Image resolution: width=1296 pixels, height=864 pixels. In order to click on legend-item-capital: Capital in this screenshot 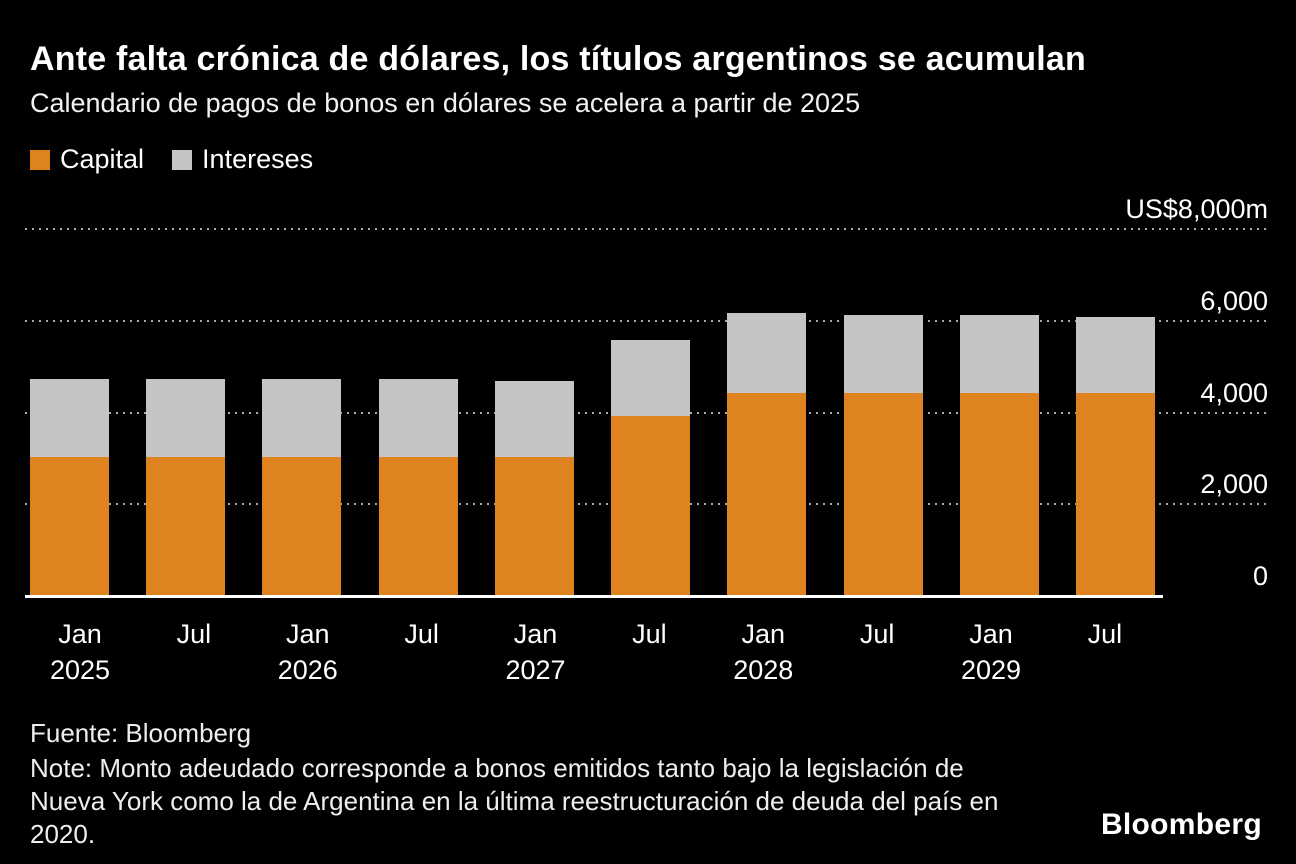, I will do `click(87, 159)`.